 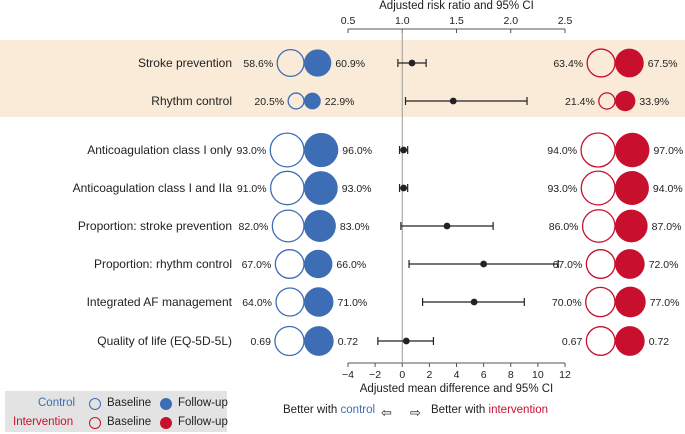 What do you see at coordinates (95, 404) in the screenshot?
I see `control-baseline-icon` at bounding box center [95, 404].